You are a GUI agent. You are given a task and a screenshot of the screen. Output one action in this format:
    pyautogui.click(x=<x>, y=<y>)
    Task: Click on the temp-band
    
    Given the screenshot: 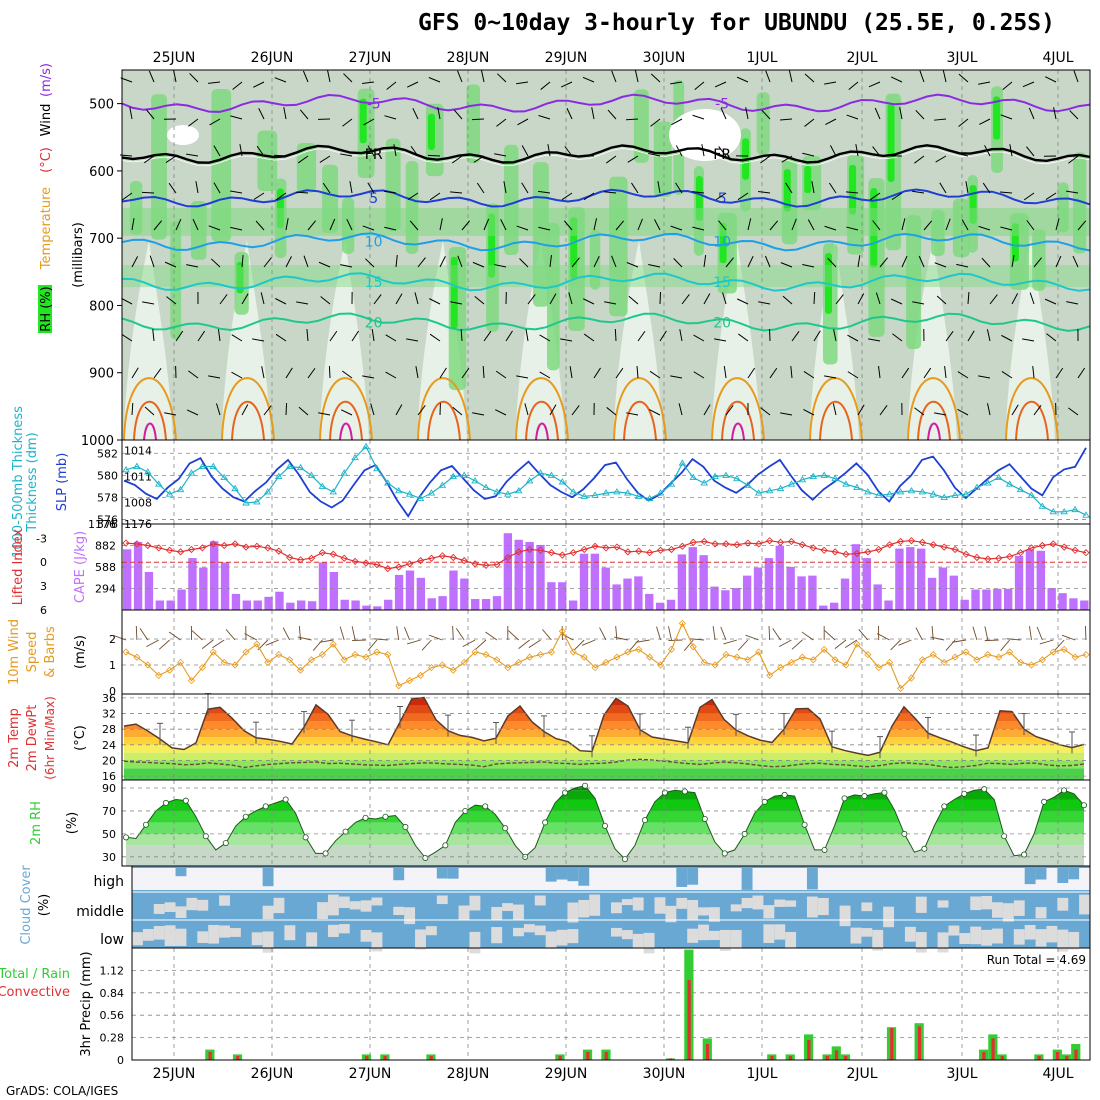 What is the action you would take?
    pyautogui.click(x=604, y=741)
    